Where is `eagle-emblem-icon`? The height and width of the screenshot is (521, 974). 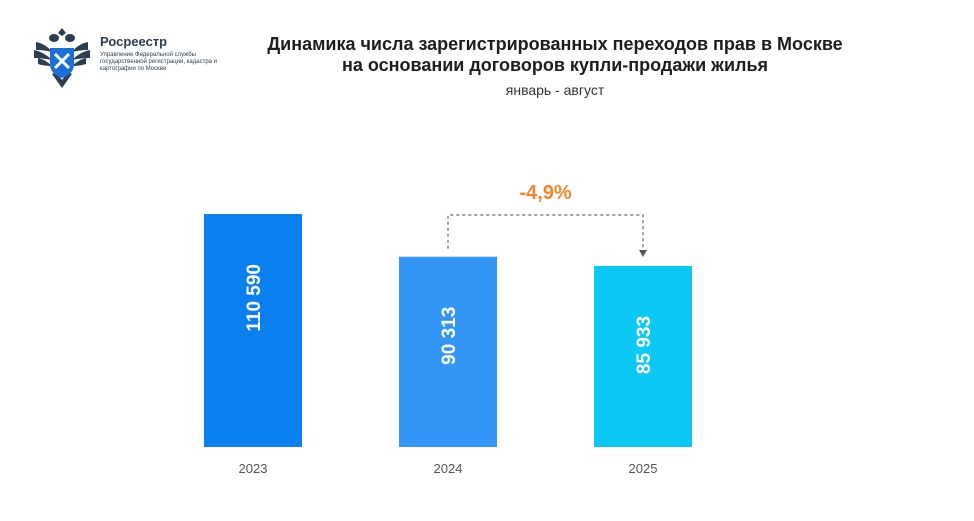
eagle-emblem-icon is located at coordinates (62, 58).